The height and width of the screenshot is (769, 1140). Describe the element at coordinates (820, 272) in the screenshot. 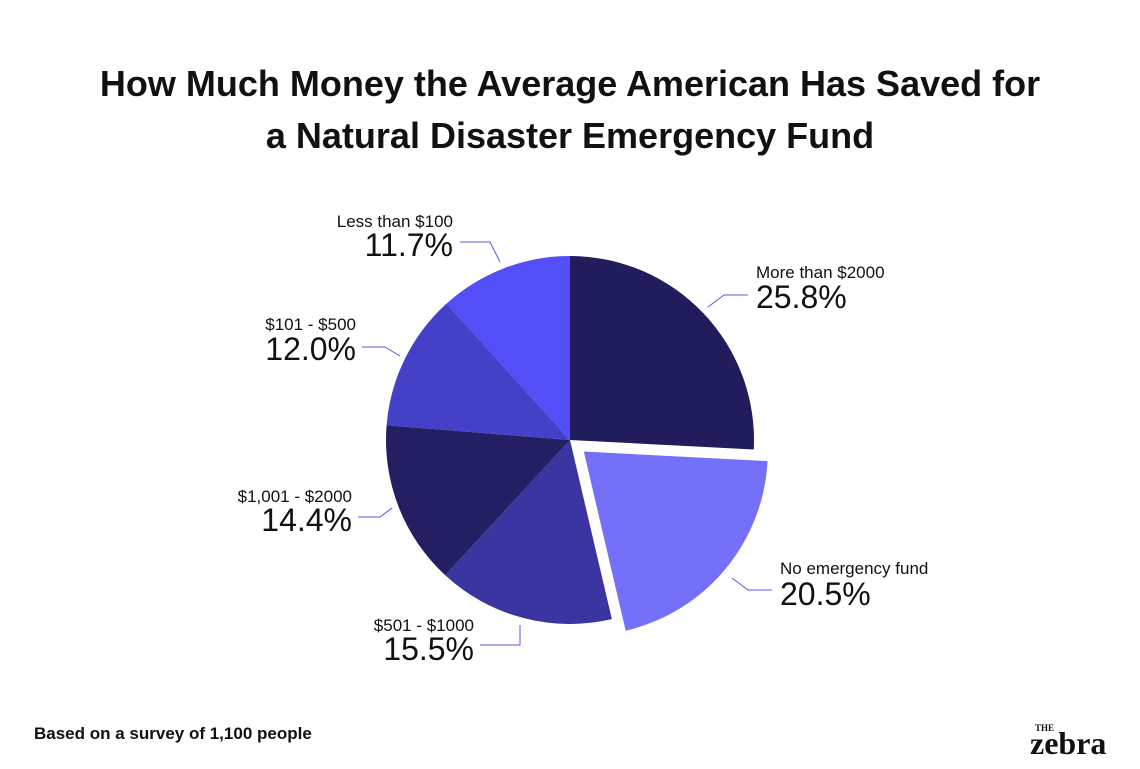

I see `slice-label: More than $2000` at that location.